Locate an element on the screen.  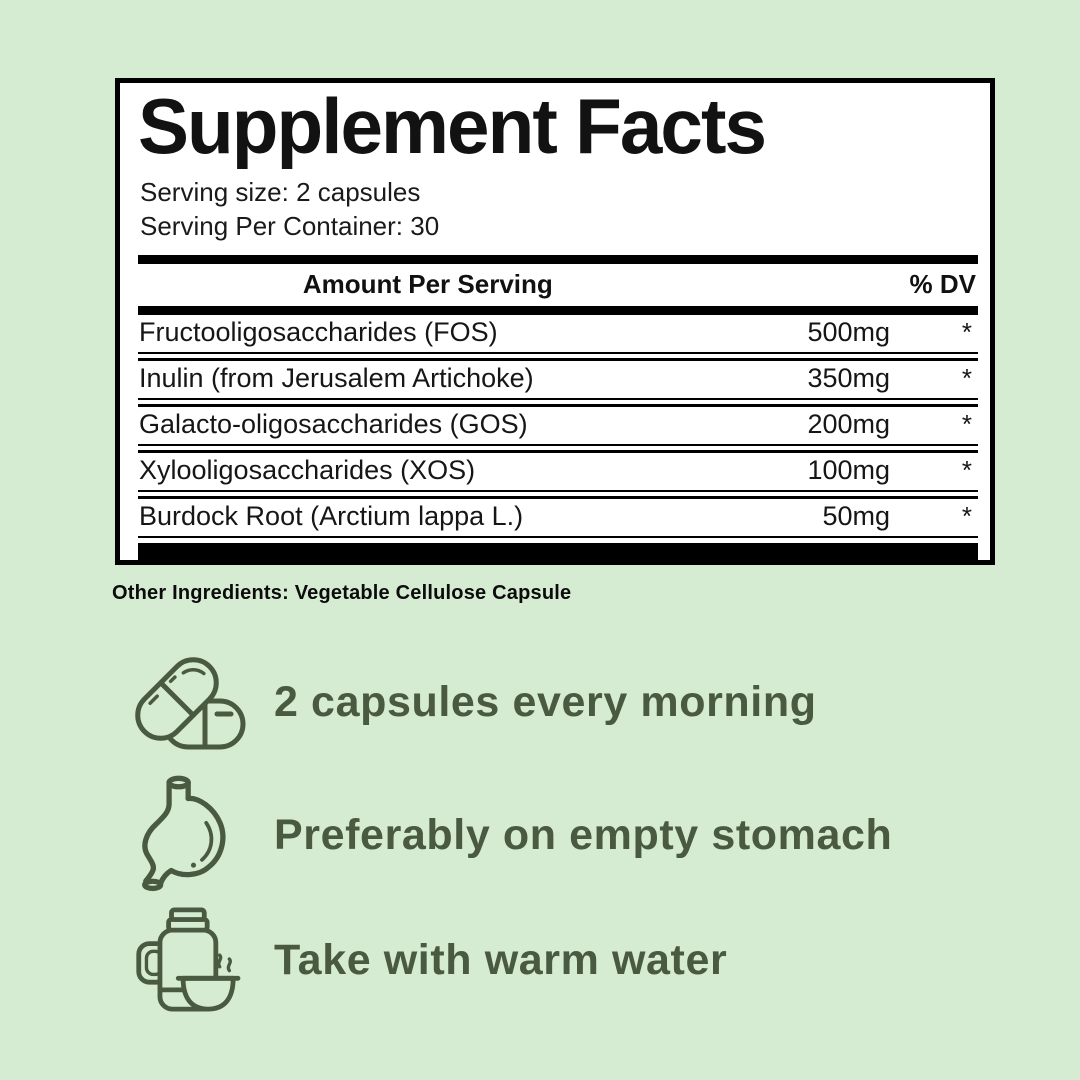
table-column-header: Amount Per Serving % DV is located at coordinates (558, 285).